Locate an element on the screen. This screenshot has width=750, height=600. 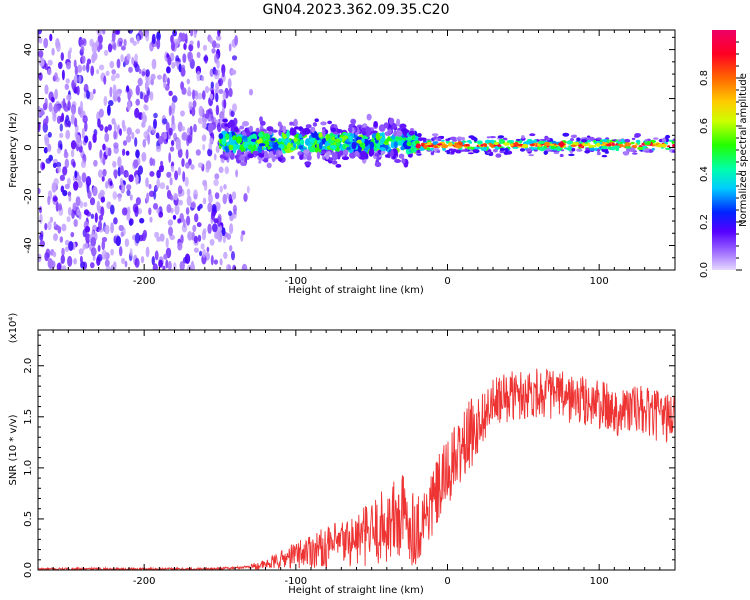
colorbar-tick-label: 0.4 is located at coordinates (704, 174).